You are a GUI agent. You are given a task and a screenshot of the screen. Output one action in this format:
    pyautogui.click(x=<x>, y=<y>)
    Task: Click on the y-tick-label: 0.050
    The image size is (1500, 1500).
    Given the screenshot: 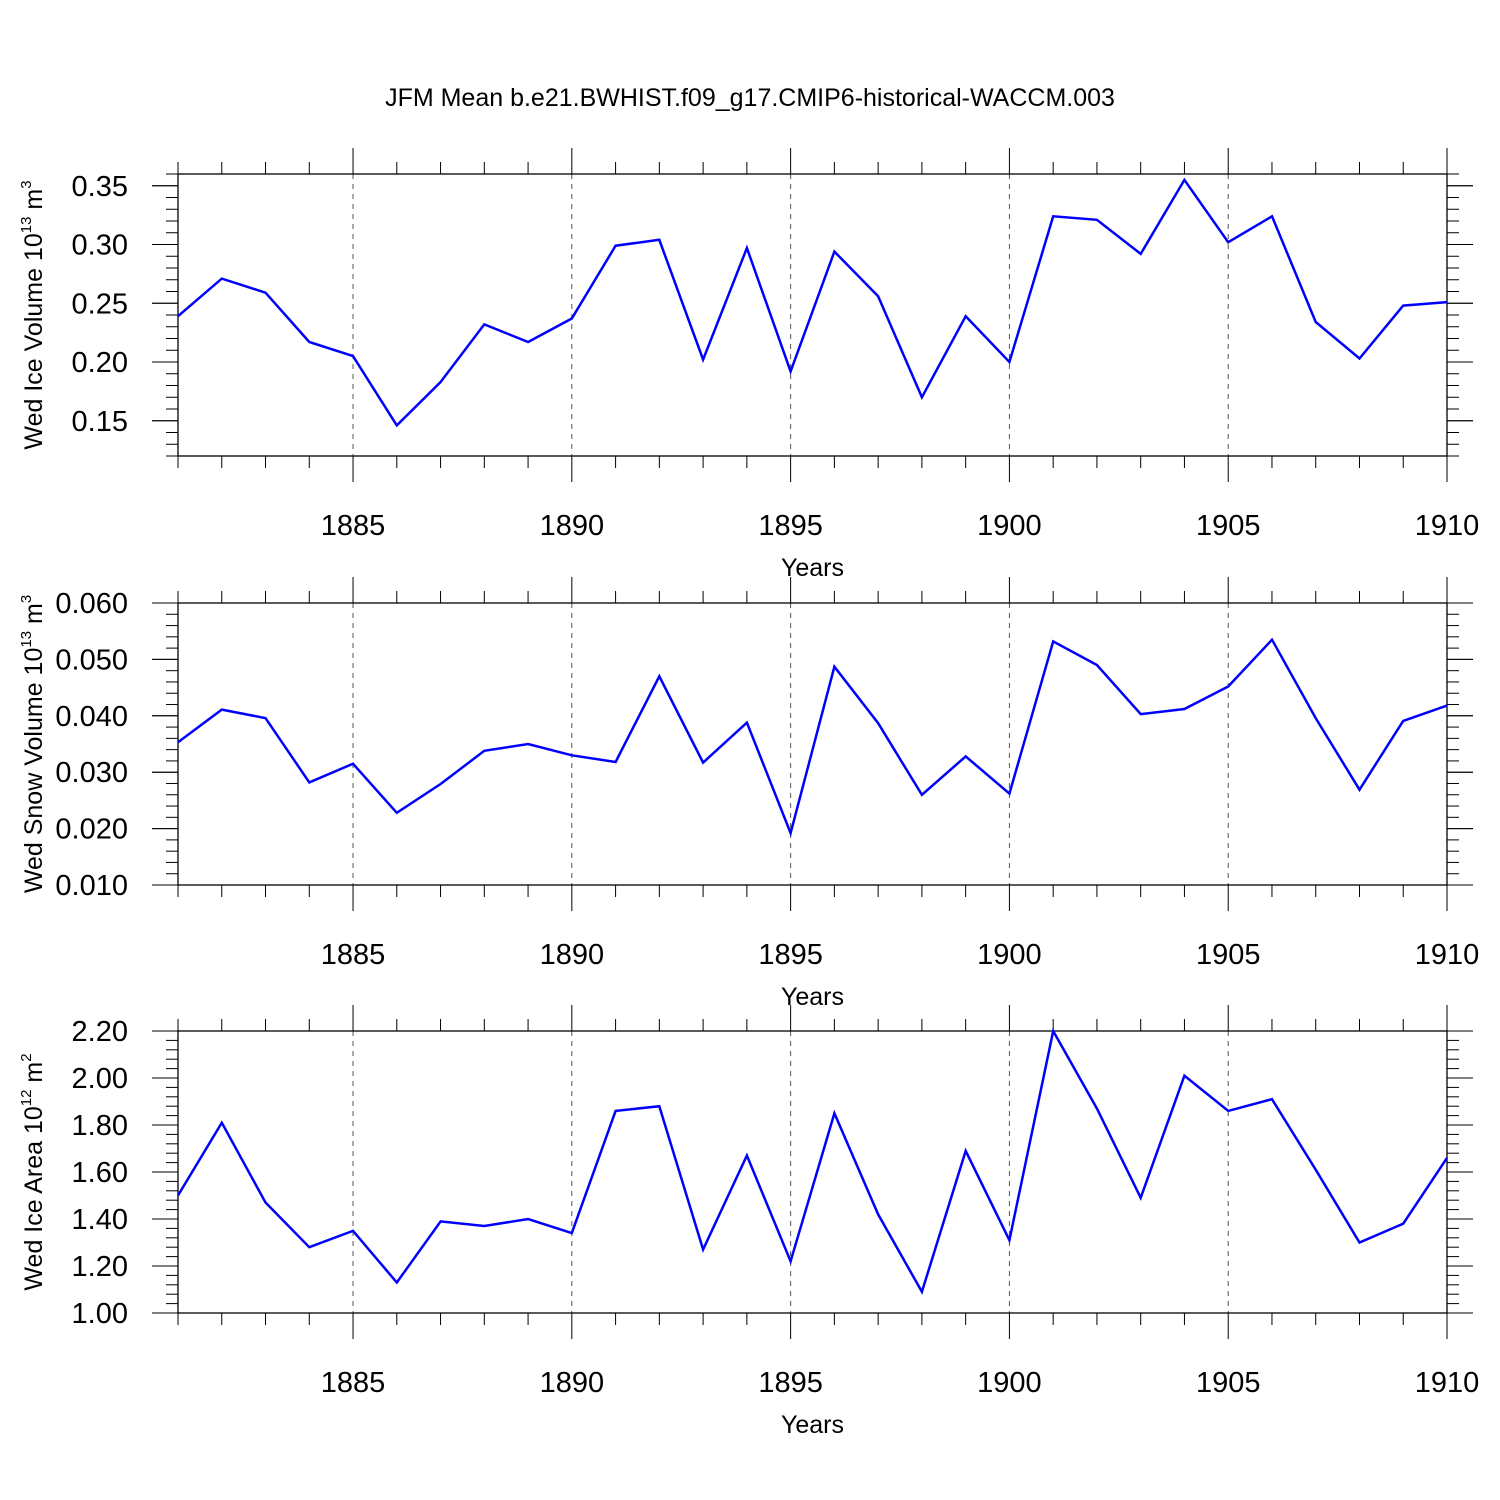 What is the action you would take?
    pyautogui.click(x=91, y=660)
    